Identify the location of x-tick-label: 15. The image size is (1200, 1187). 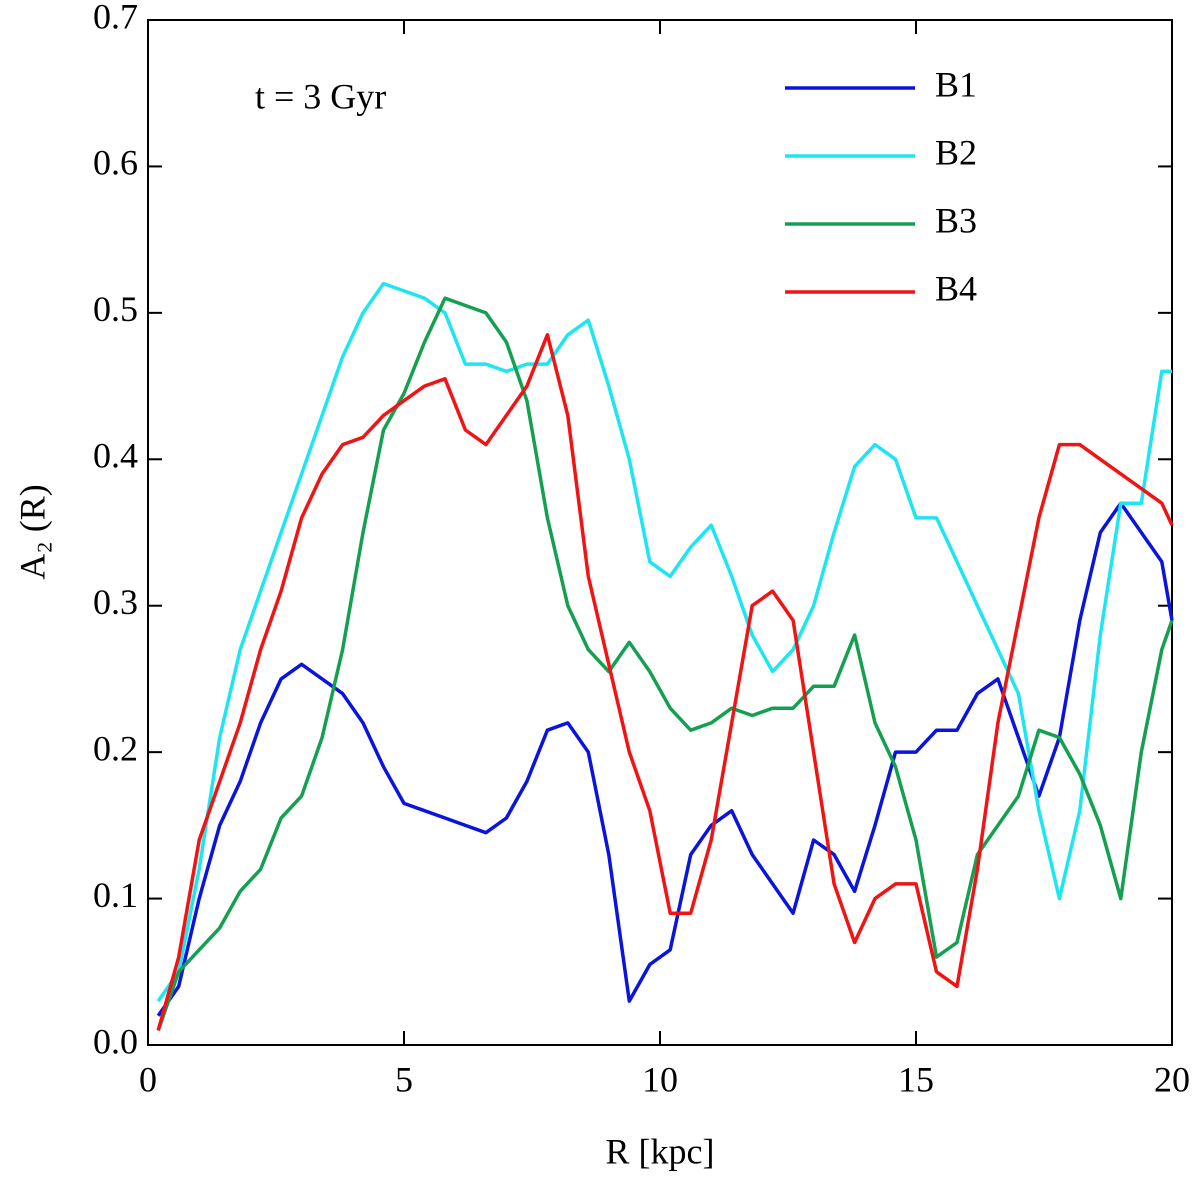
(916, 1079).